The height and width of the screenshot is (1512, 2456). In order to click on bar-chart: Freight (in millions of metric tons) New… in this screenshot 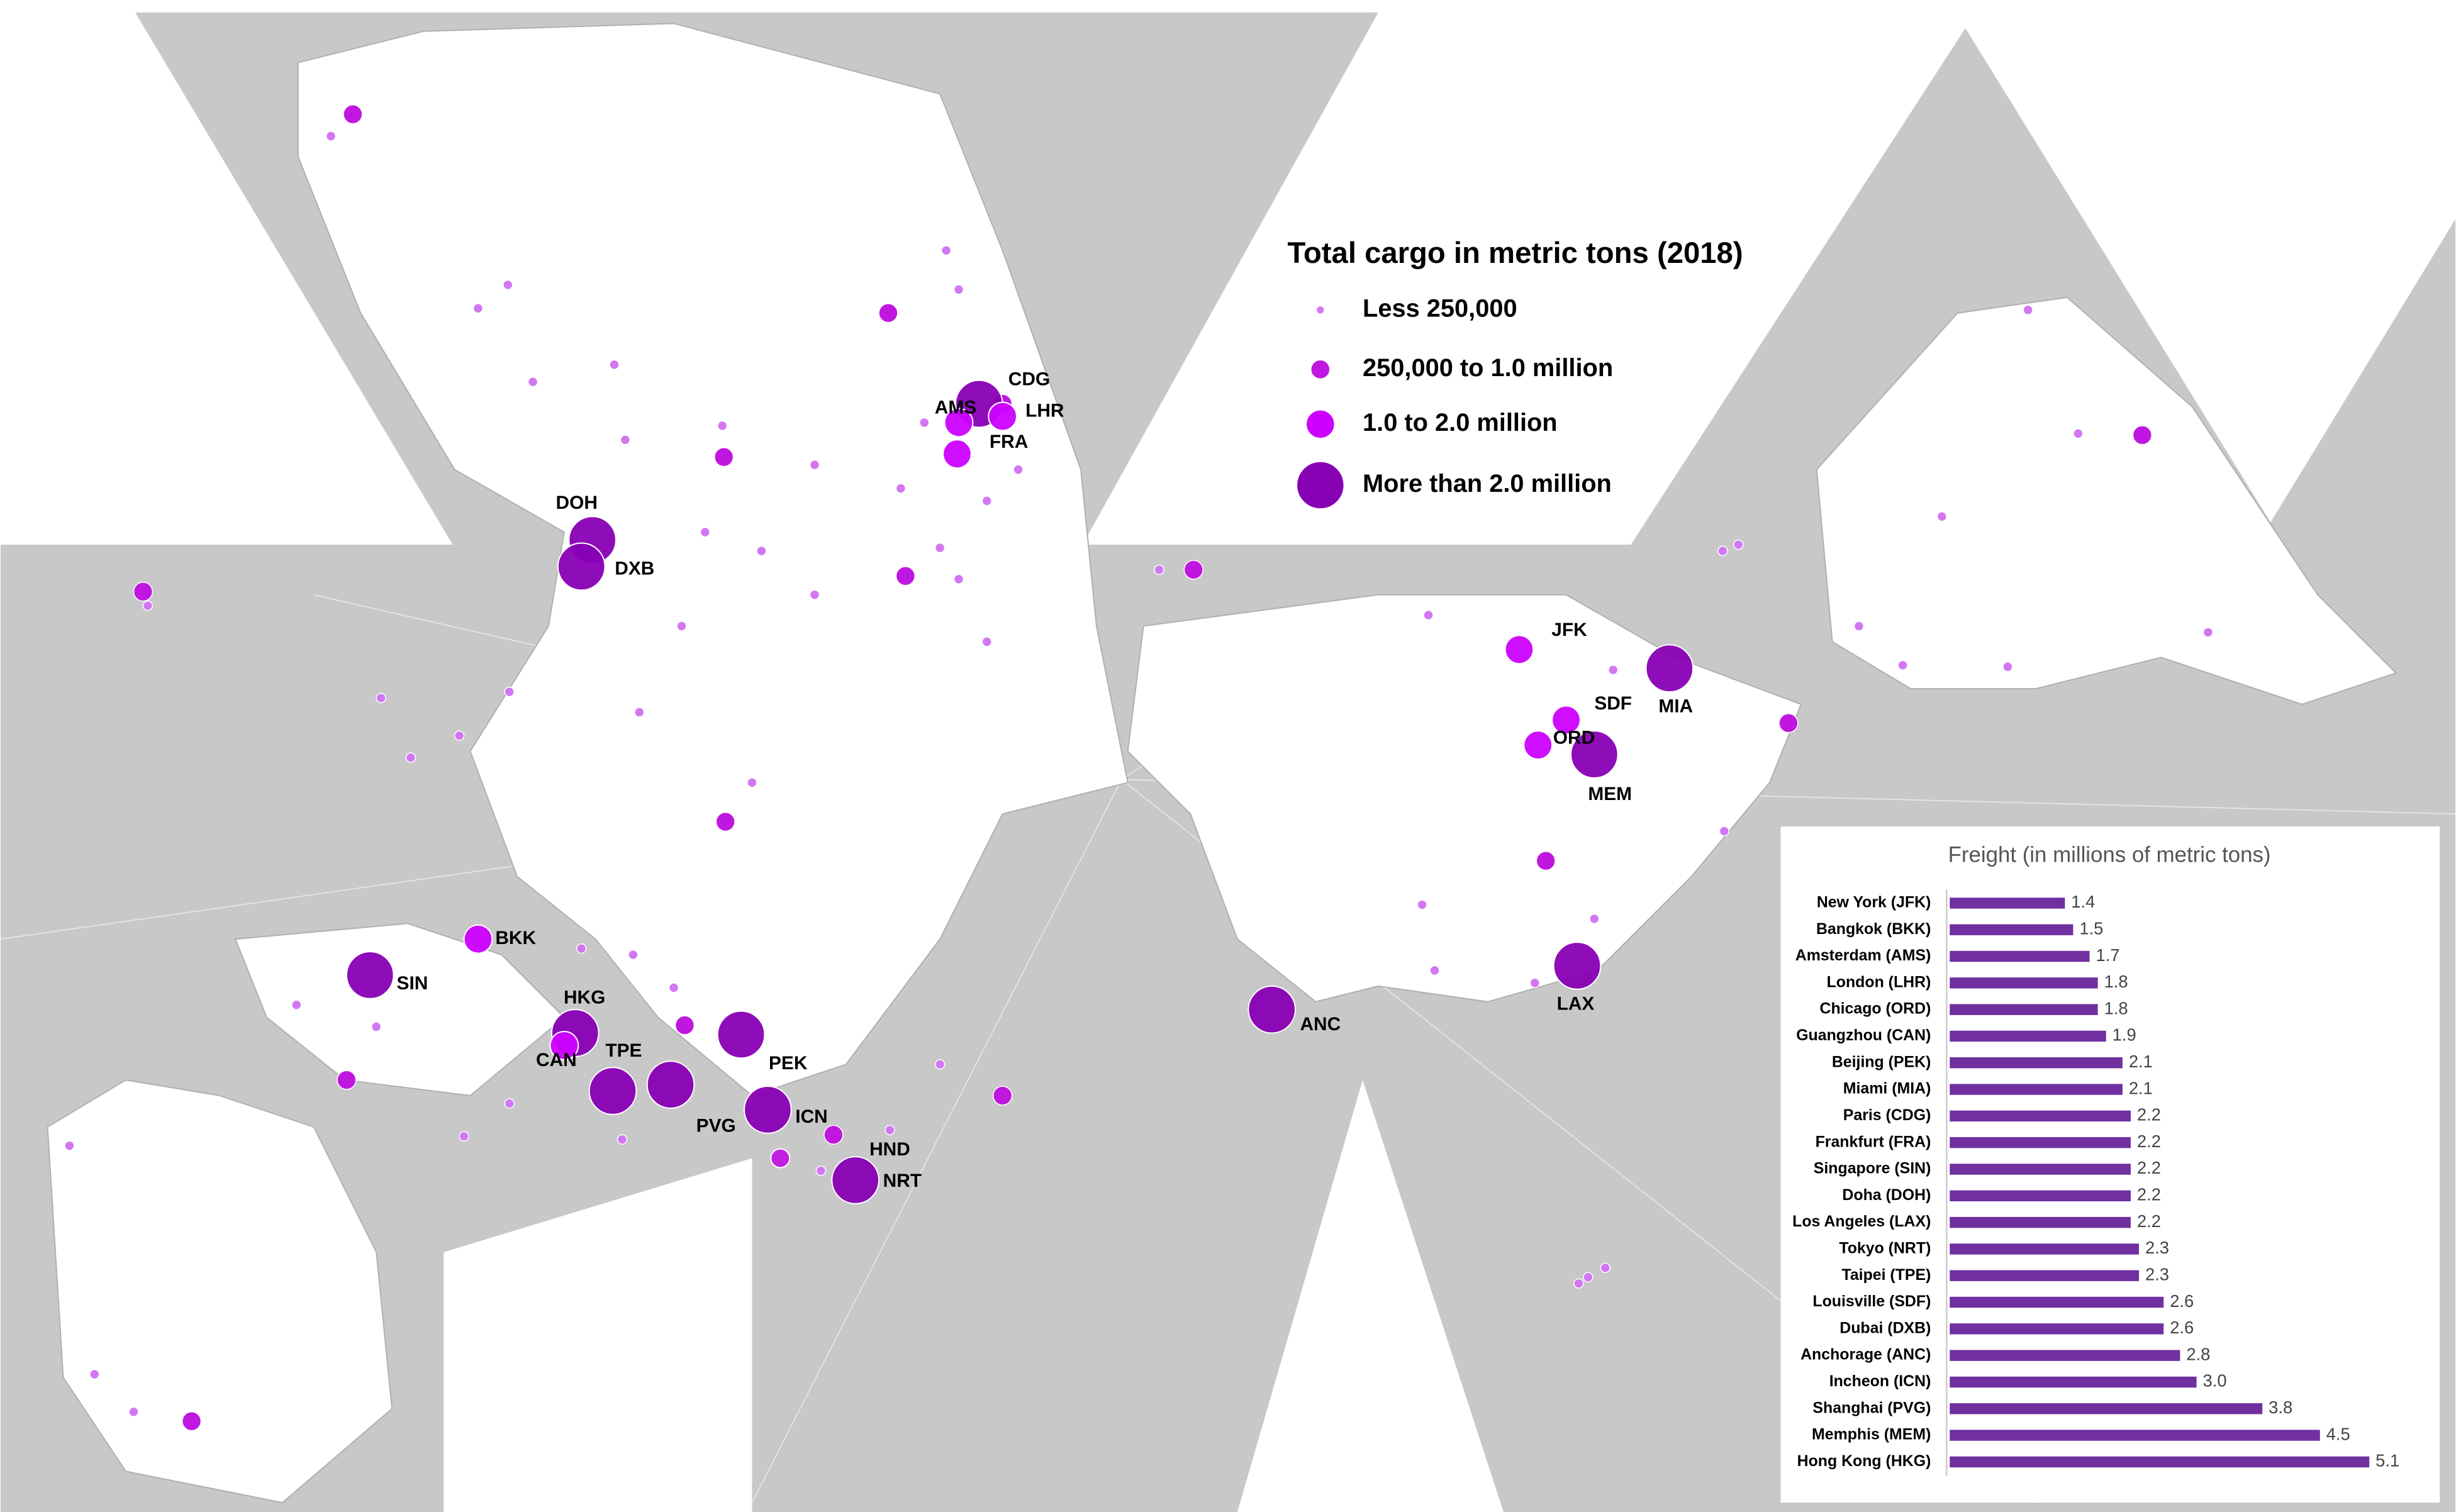, I will do `click(2110, 1164)`.